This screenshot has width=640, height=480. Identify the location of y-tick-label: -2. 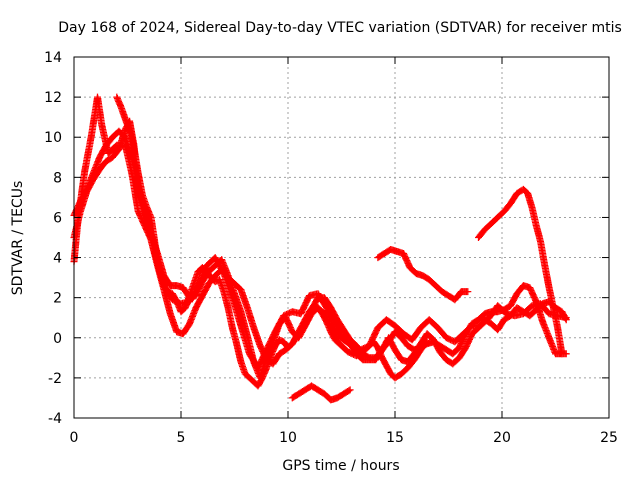
(55, 379).